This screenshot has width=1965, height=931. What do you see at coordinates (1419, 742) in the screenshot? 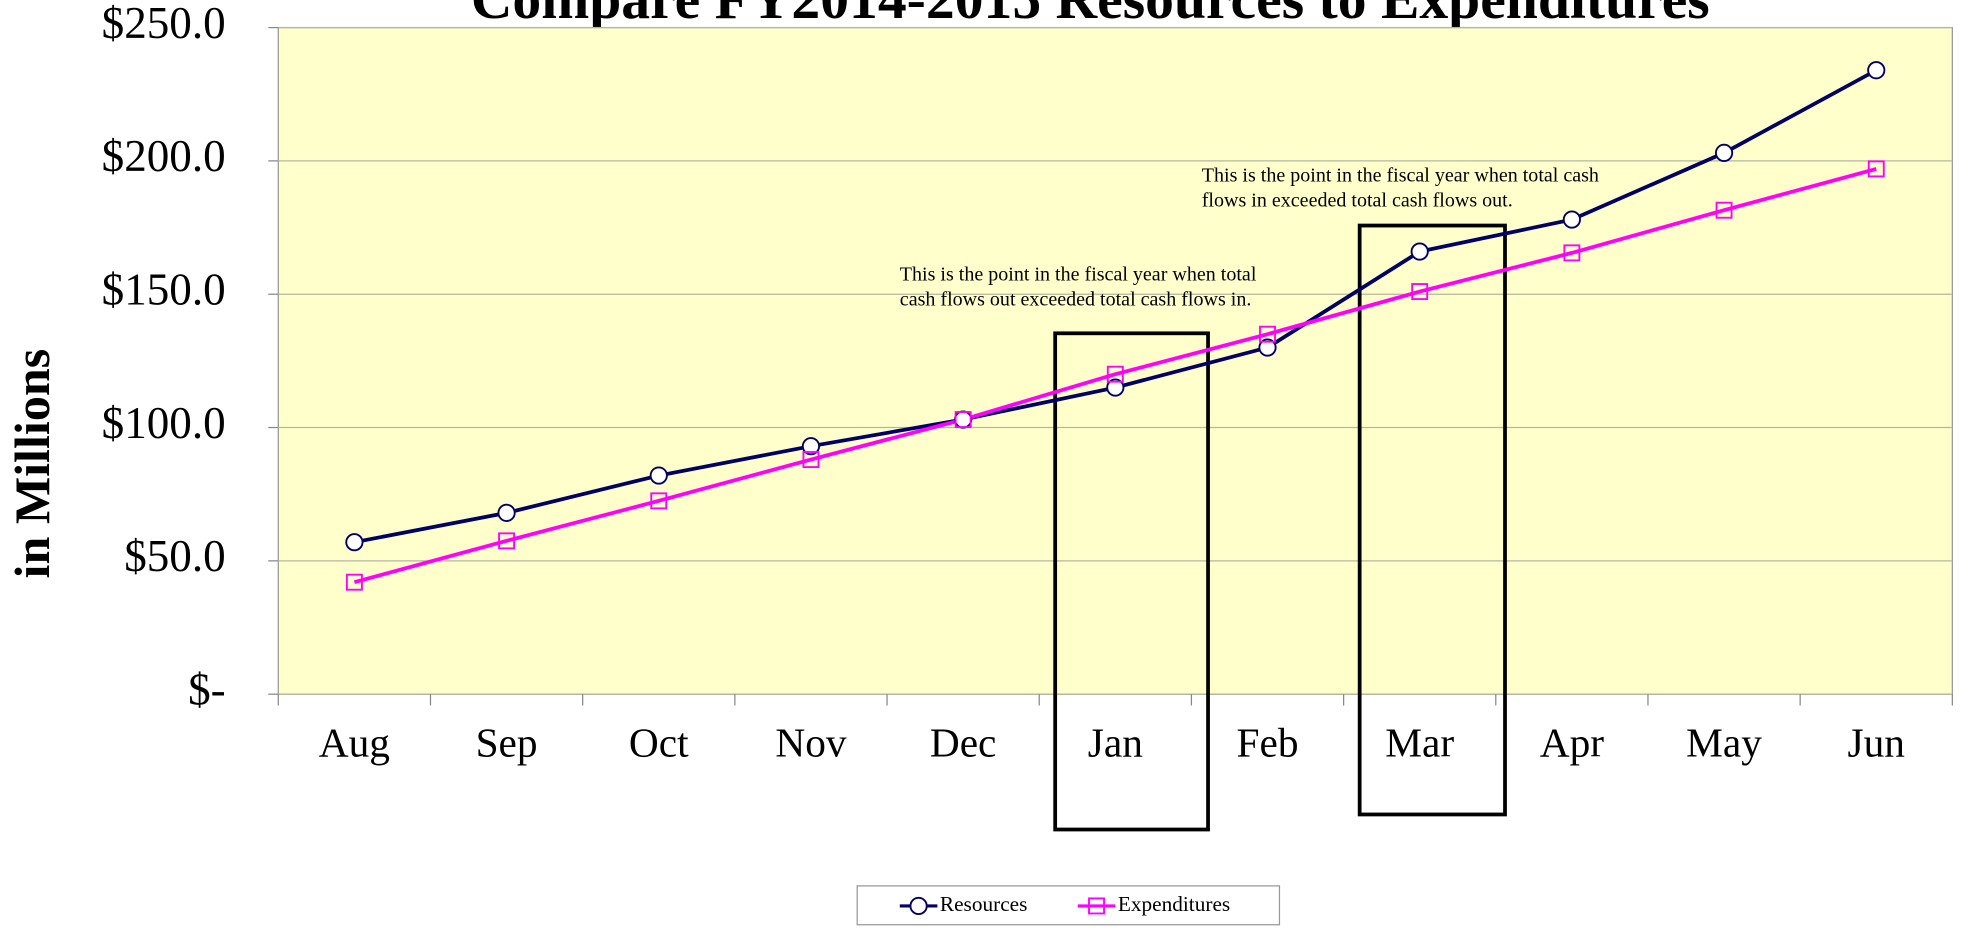
I see `x-tick-label: Mar` at bounding box center [1419, 742].